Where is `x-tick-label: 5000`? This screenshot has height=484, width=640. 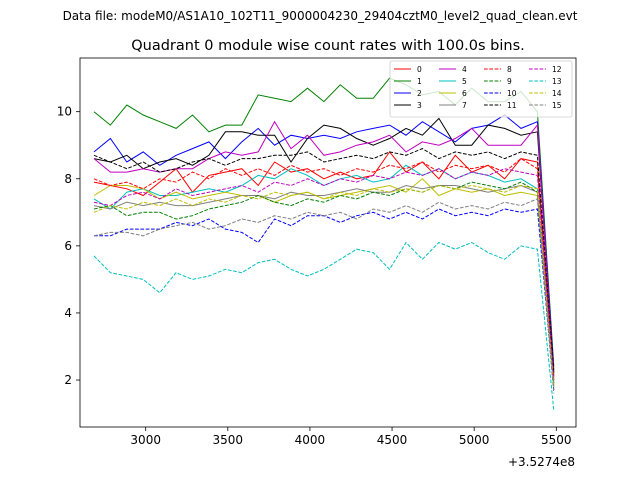 x-tick-label: 5000 is located at coordinates (474, 440).